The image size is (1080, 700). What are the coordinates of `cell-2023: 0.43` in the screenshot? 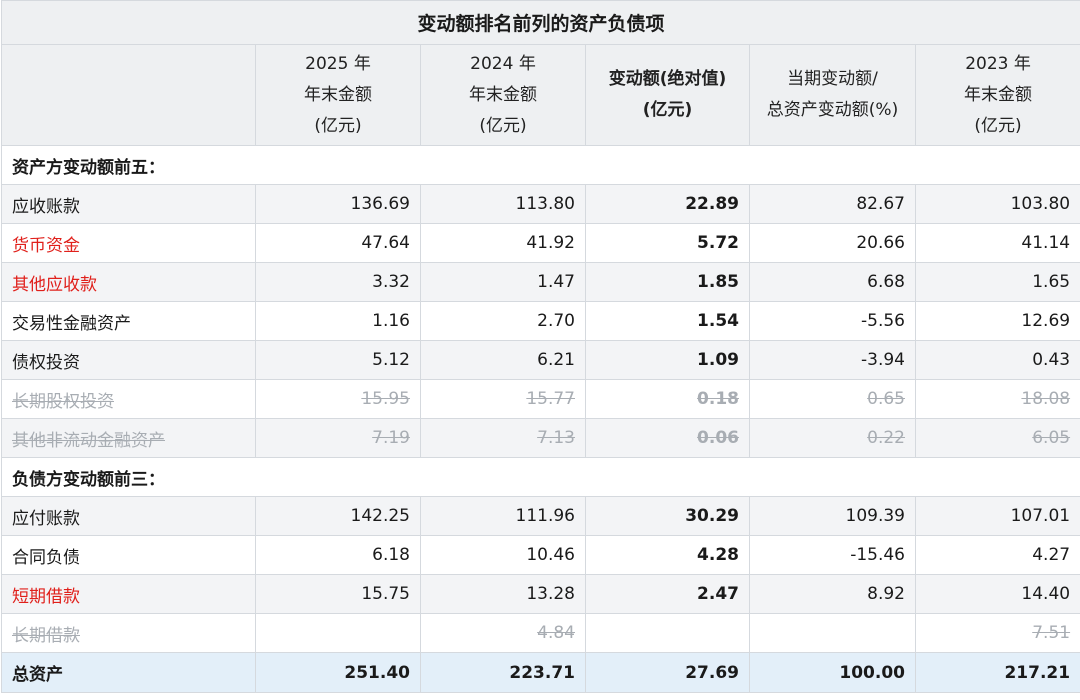 It's located at (997, 360).